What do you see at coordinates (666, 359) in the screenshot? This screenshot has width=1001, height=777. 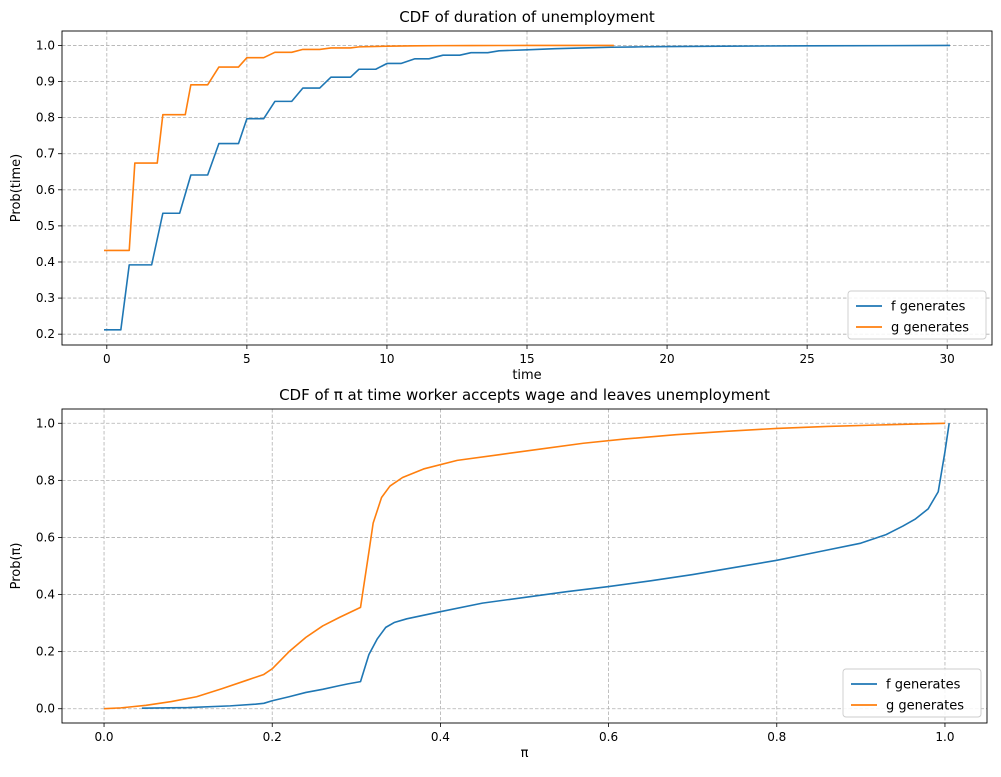 I see `x-tick-label: 20` at bounding box center [666, 359].